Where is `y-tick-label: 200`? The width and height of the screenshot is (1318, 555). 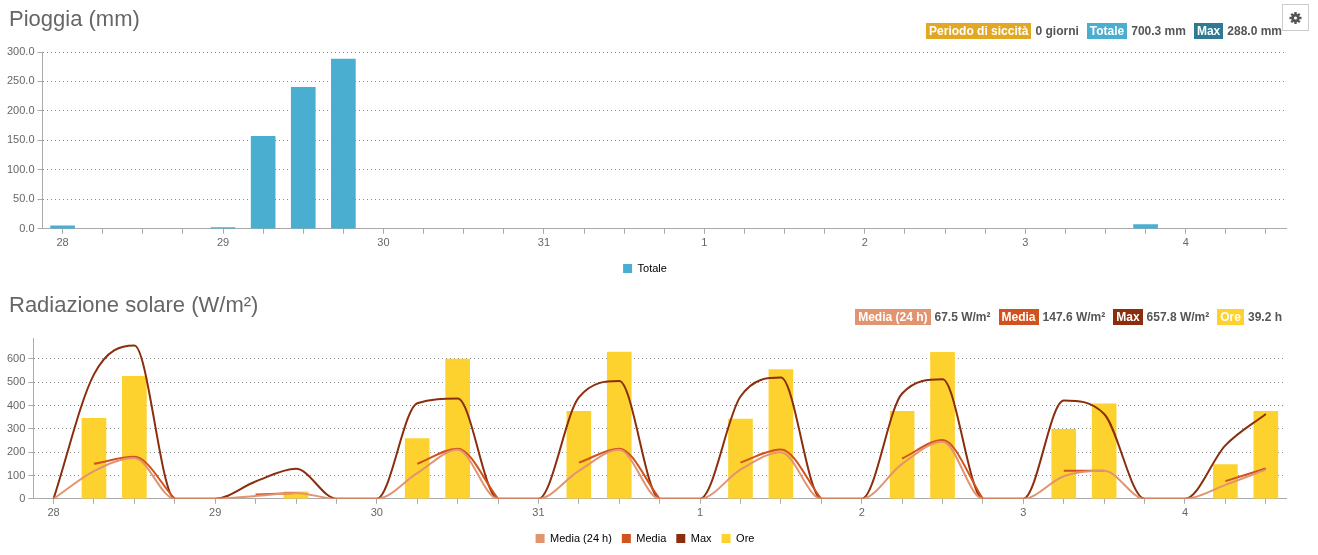
y-tick-label: 200 is located at coordinates (16, 451).